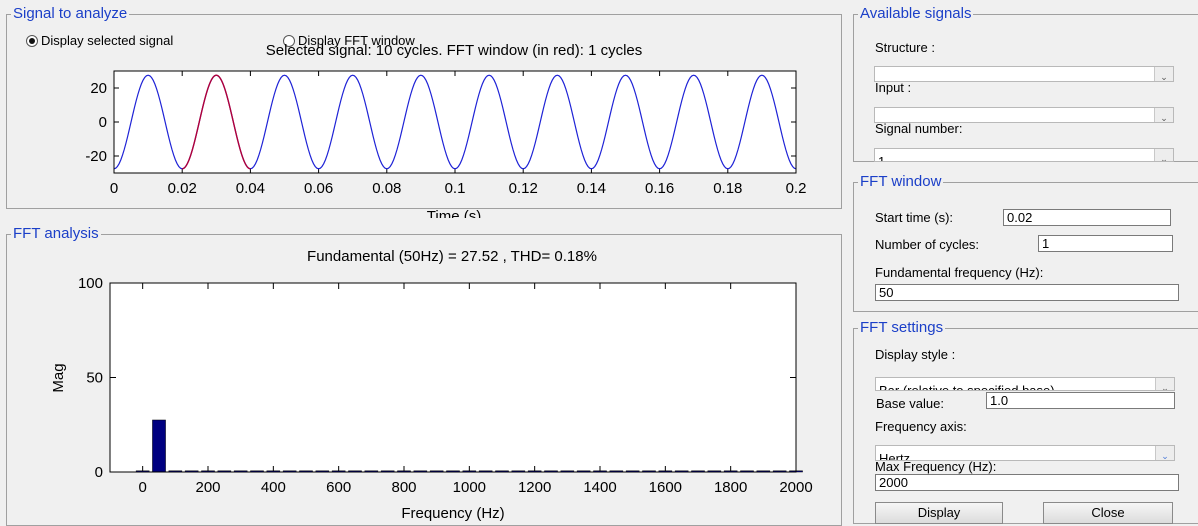 This screenshot has height=526, width=1198. What do you see at coordinates (939, 513) in the screenshot?
I see `display-button: Display` at bounding box center [939, 513].